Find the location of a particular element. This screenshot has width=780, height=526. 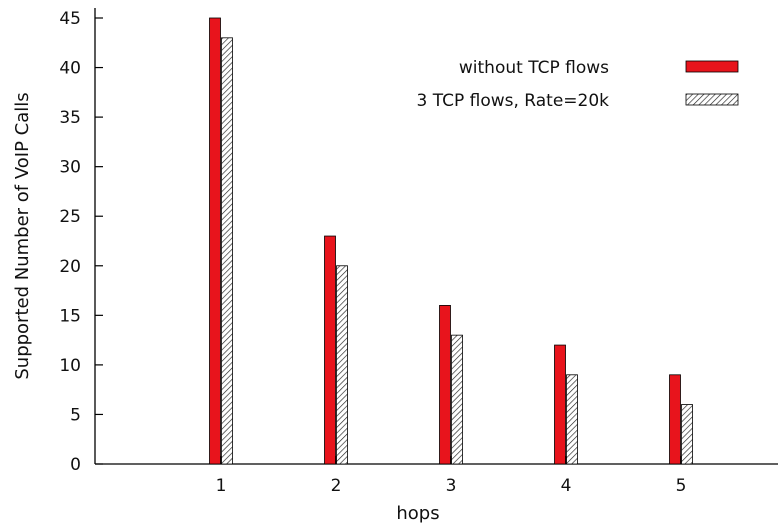

x-tick-label-2: 2 is located at coordinates (336, 486).